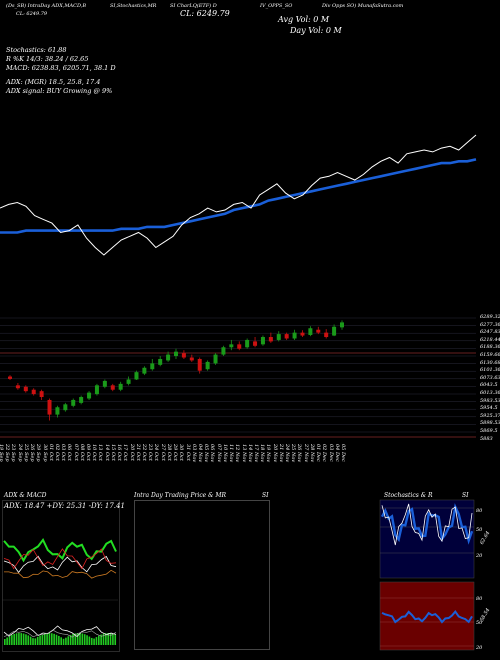 The width and height of the screenshot is (500, 660). Describe the element at coordinates (490, 377) in the screenshot. I see `price-axis-label: 6073.63` at that location.